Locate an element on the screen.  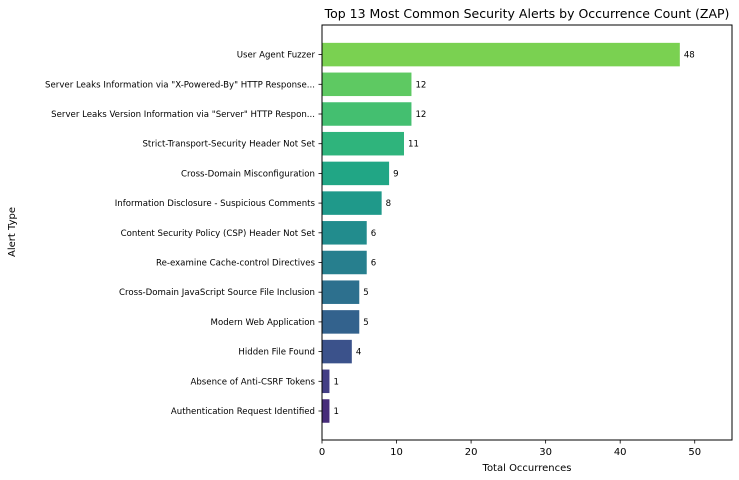
x-tick-label: 30 is located at coordinates (545, 452).